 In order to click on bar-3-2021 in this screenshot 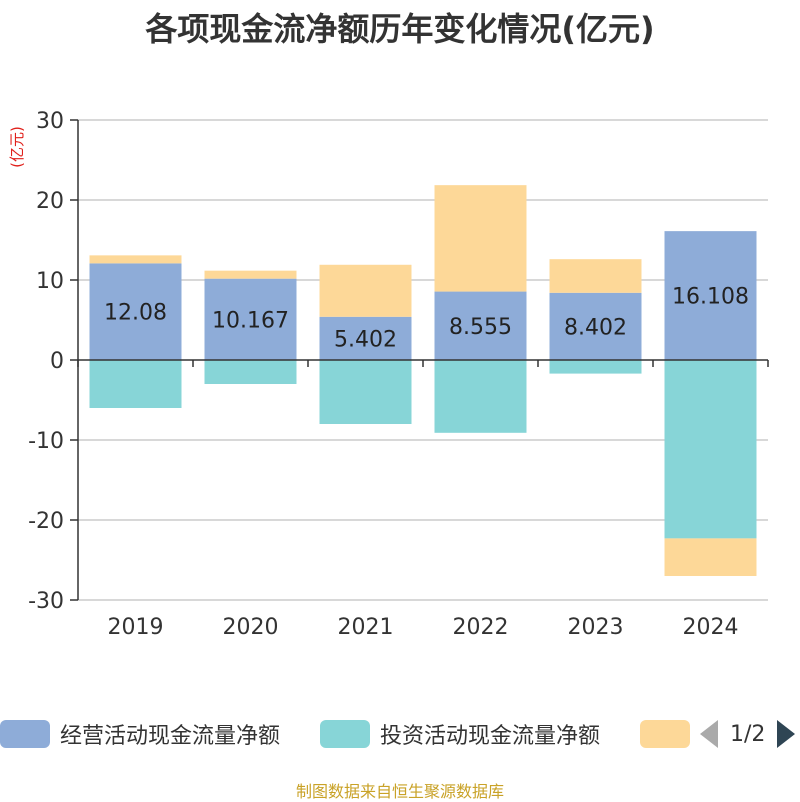, I will do `click(365, 290)`.